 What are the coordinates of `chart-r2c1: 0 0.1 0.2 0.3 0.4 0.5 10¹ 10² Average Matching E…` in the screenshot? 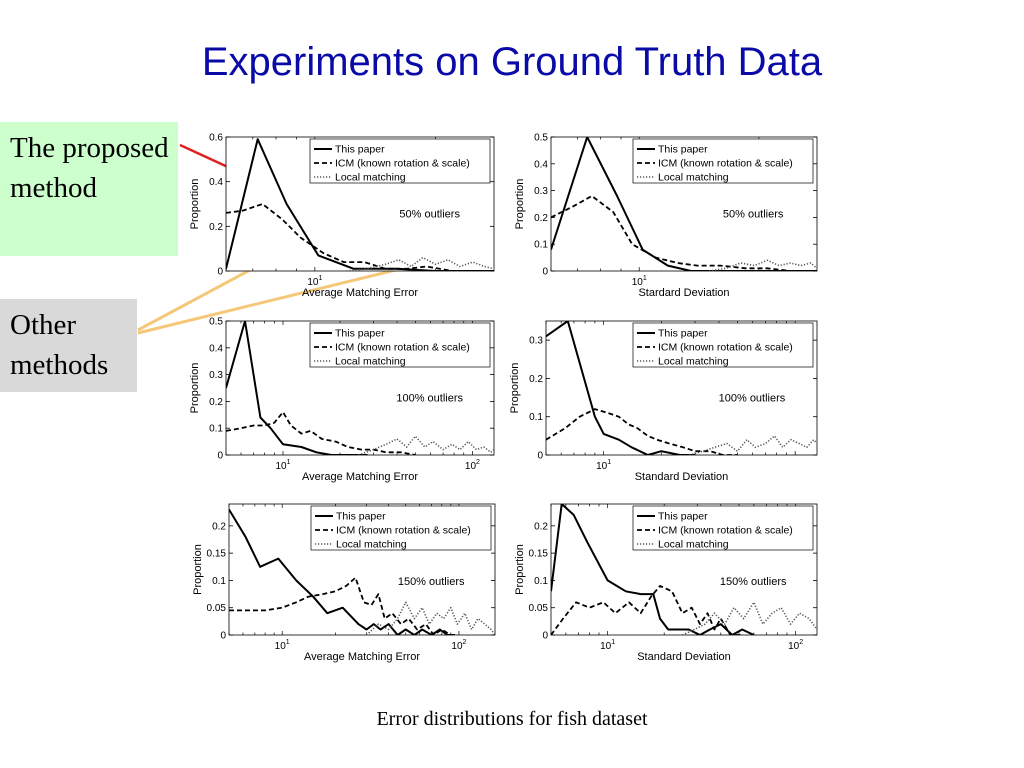 It's located at (342, 400).